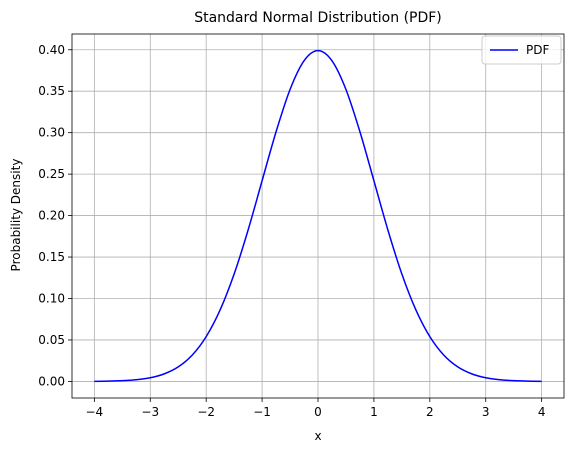 This screenshot has width=576, height=453. I want to click on legend: PDF, so click(521, 50).